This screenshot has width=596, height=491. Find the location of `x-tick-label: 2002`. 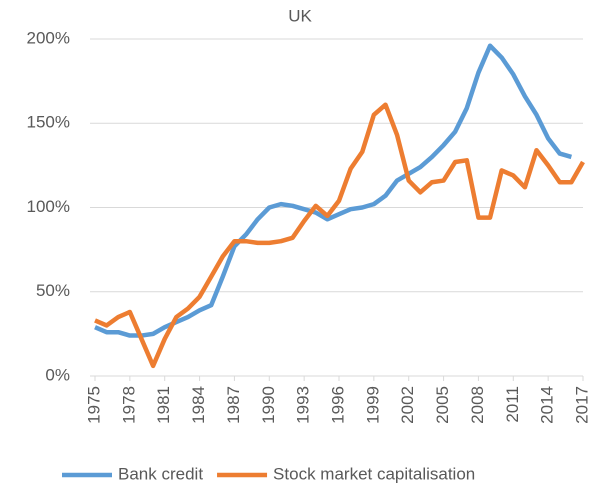

x-tick-label: 2002 is located at coordinates (407, 405).